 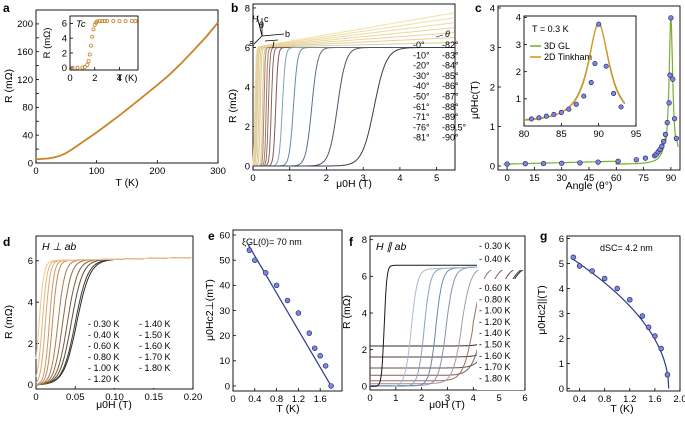 I want to click on inset-title: T = 0.3 K, so click(x=550, y=29).